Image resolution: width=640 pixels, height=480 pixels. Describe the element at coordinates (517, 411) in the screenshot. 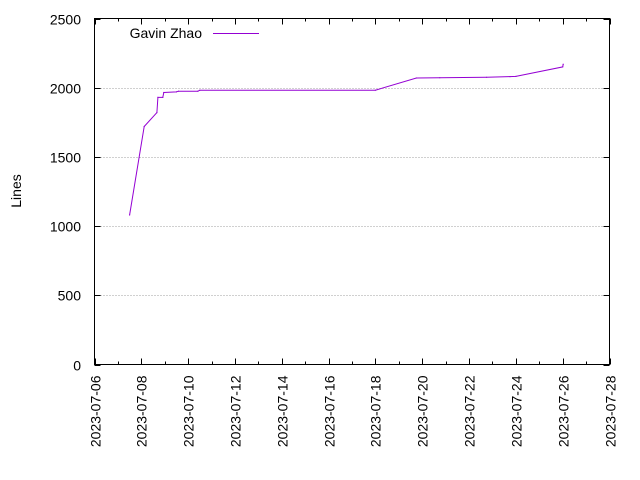

I see `x-tick-label: 2023-07-24` at that location.